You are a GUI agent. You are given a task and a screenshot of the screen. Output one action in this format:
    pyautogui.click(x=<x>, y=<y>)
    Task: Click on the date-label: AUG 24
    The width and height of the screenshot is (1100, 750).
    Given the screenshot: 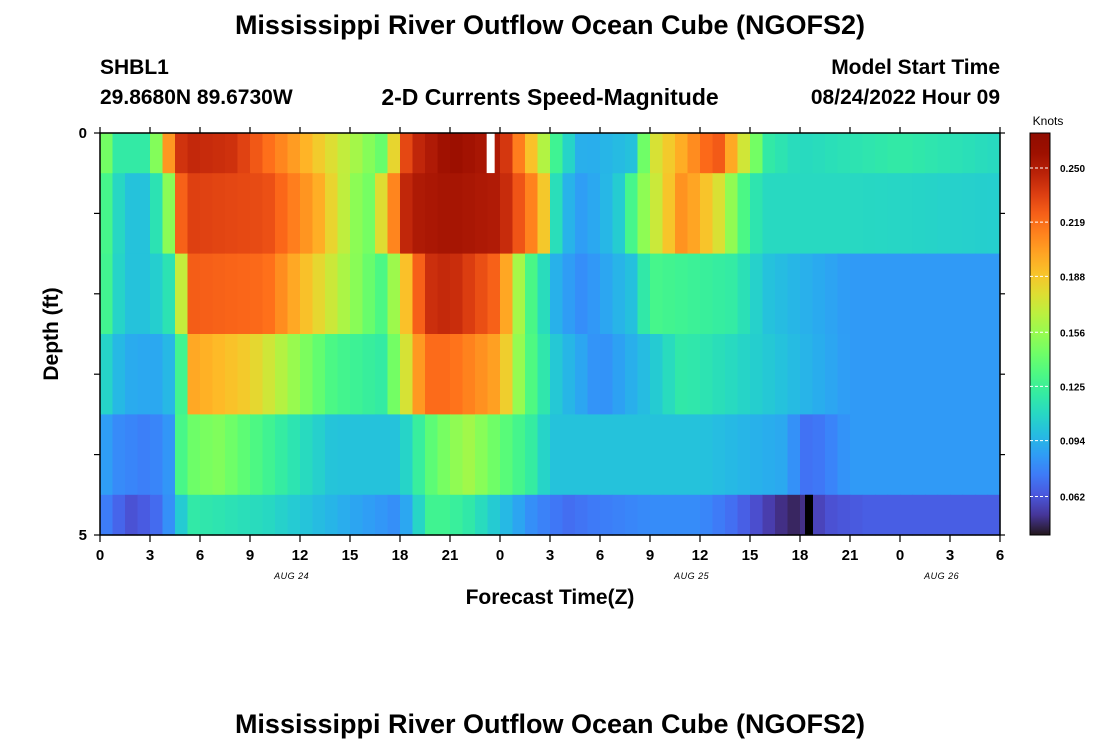 What is the action you would take?
    pyautogui.click(x=291, y=576)
    